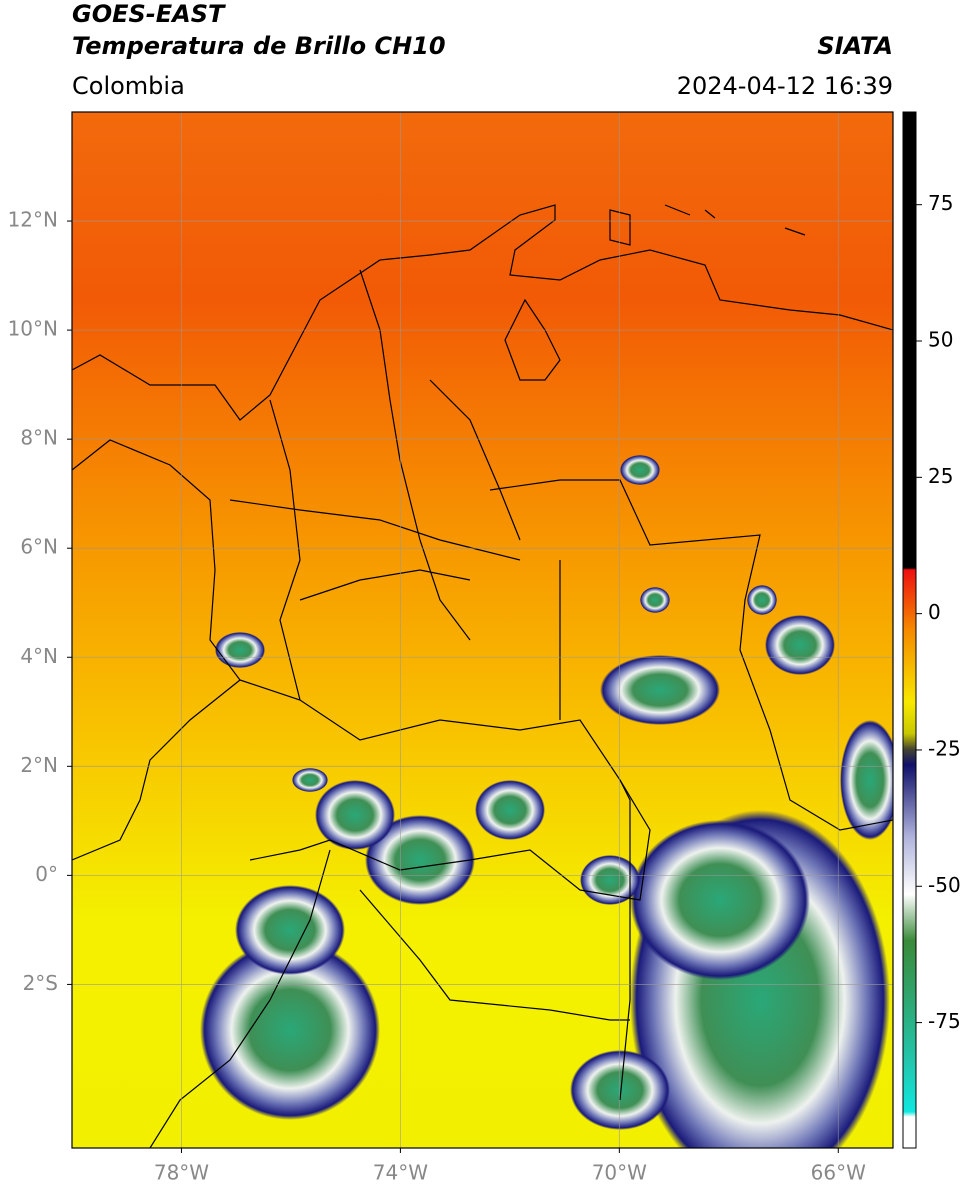 This screenshot has height=1190, width=966. I want to click on datetime: 2024-04-12 16:39, so click(785, 86).